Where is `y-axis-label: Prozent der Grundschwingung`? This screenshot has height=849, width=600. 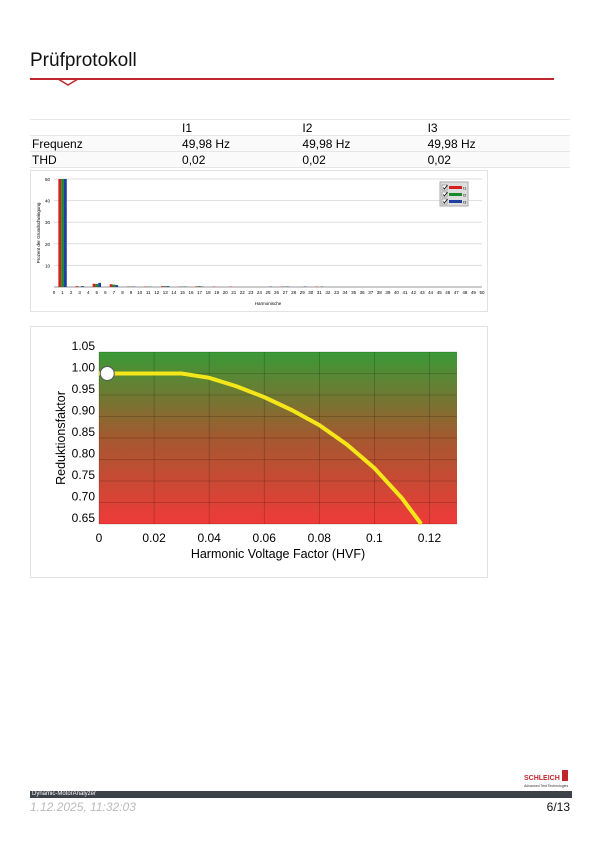 y-axis-label: Prozent der Grundschwingung is located at coordinates (38, 232).